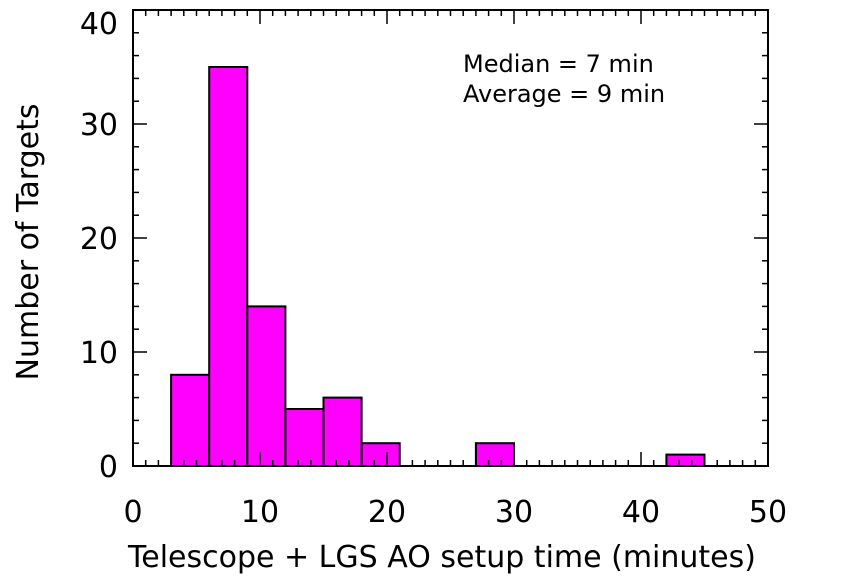  What do you see at coordinates (455, 512) in the screenshot?
I see `x-tick-labels: 0 10 20 30 40 50` at bounding box center [455, 512].